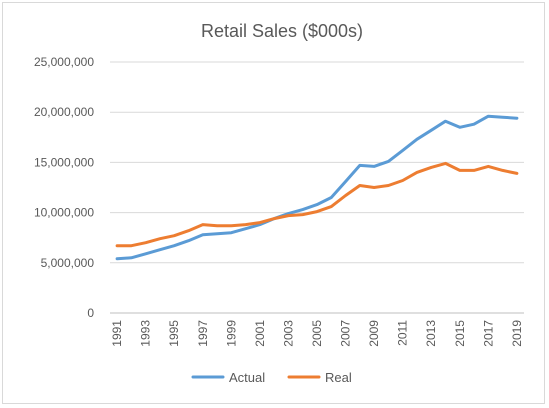  Describe the element at coordinates (64, 162) in the screenshot. I see `y-tick-label: 15,000,000` at that location.